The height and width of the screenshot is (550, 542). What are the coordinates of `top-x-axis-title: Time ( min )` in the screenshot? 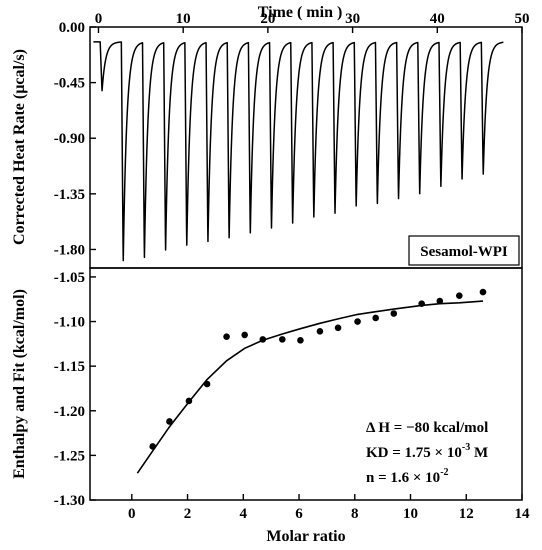 It's located at (300, 12).